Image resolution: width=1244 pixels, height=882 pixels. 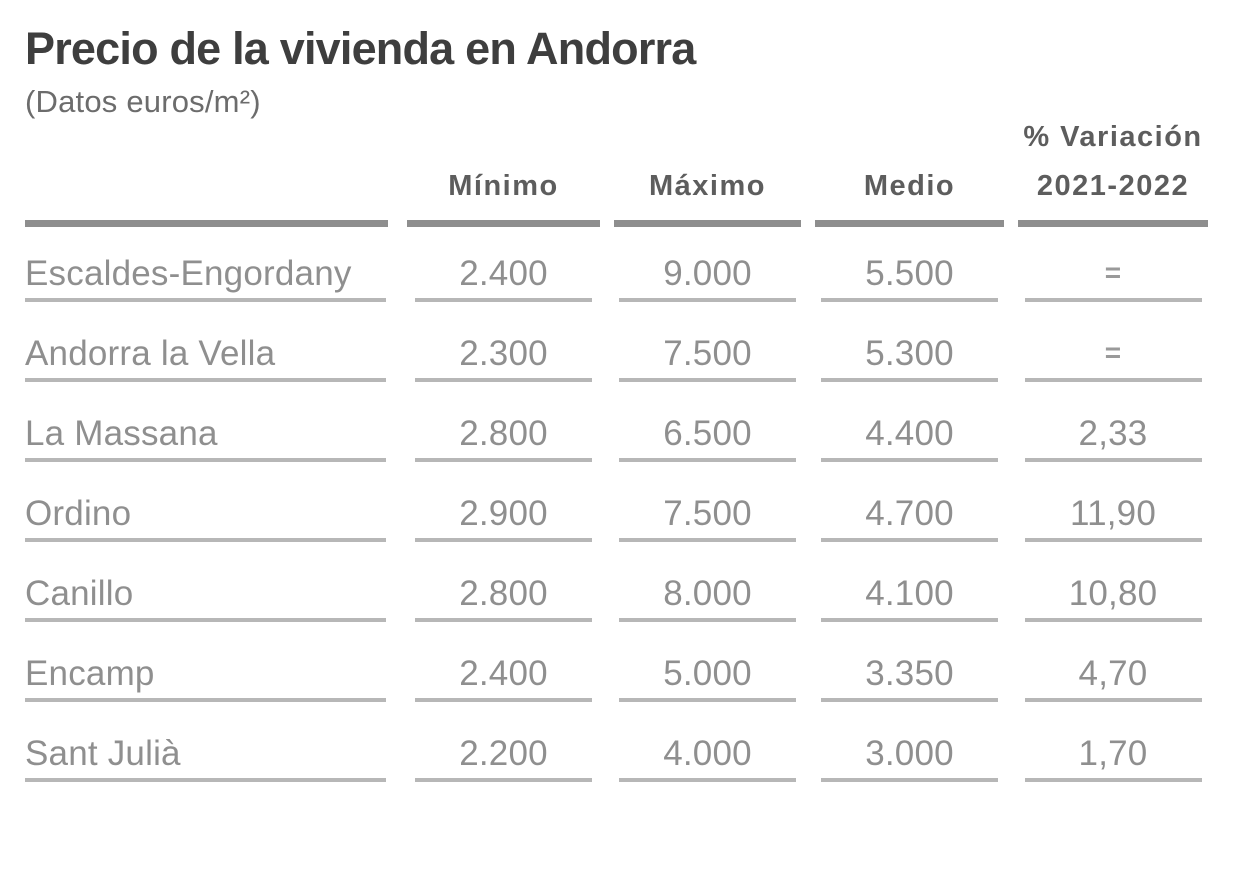 I want to click on table-row: Escaldes-Engordany 2.400 9.000 5.500 =, so click(x=620, y=267).